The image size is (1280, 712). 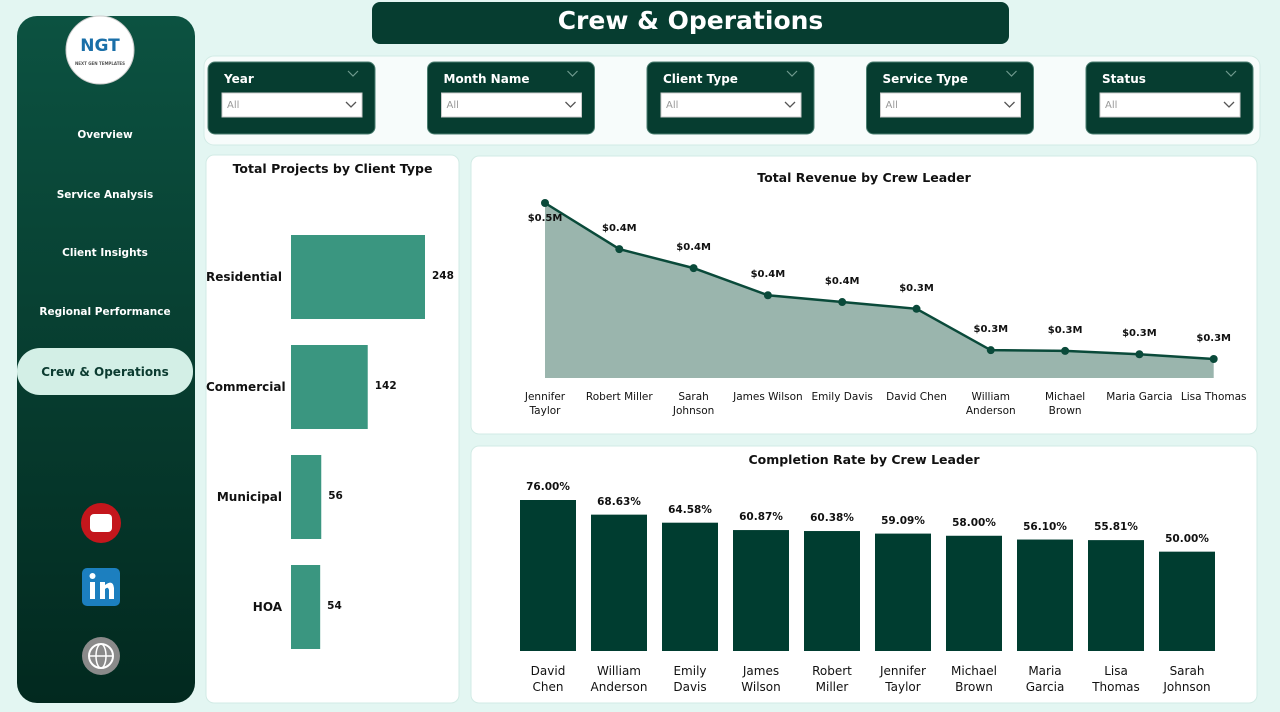 What do you see at coordinates (619, 501) in the screenshot?
I see `value-label: 68.63%` at bounding box center [619, 501].